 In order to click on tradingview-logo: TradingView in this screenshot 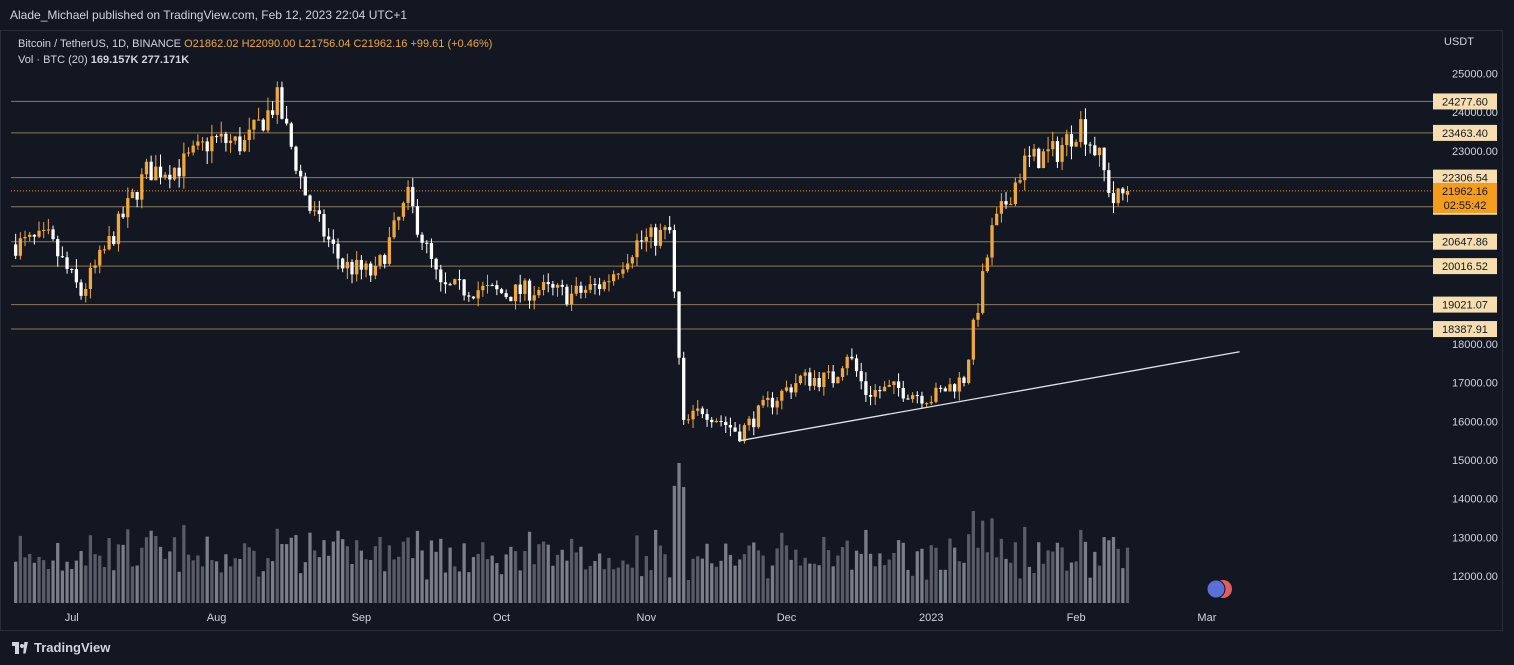, I will do `click(61, 647)`.